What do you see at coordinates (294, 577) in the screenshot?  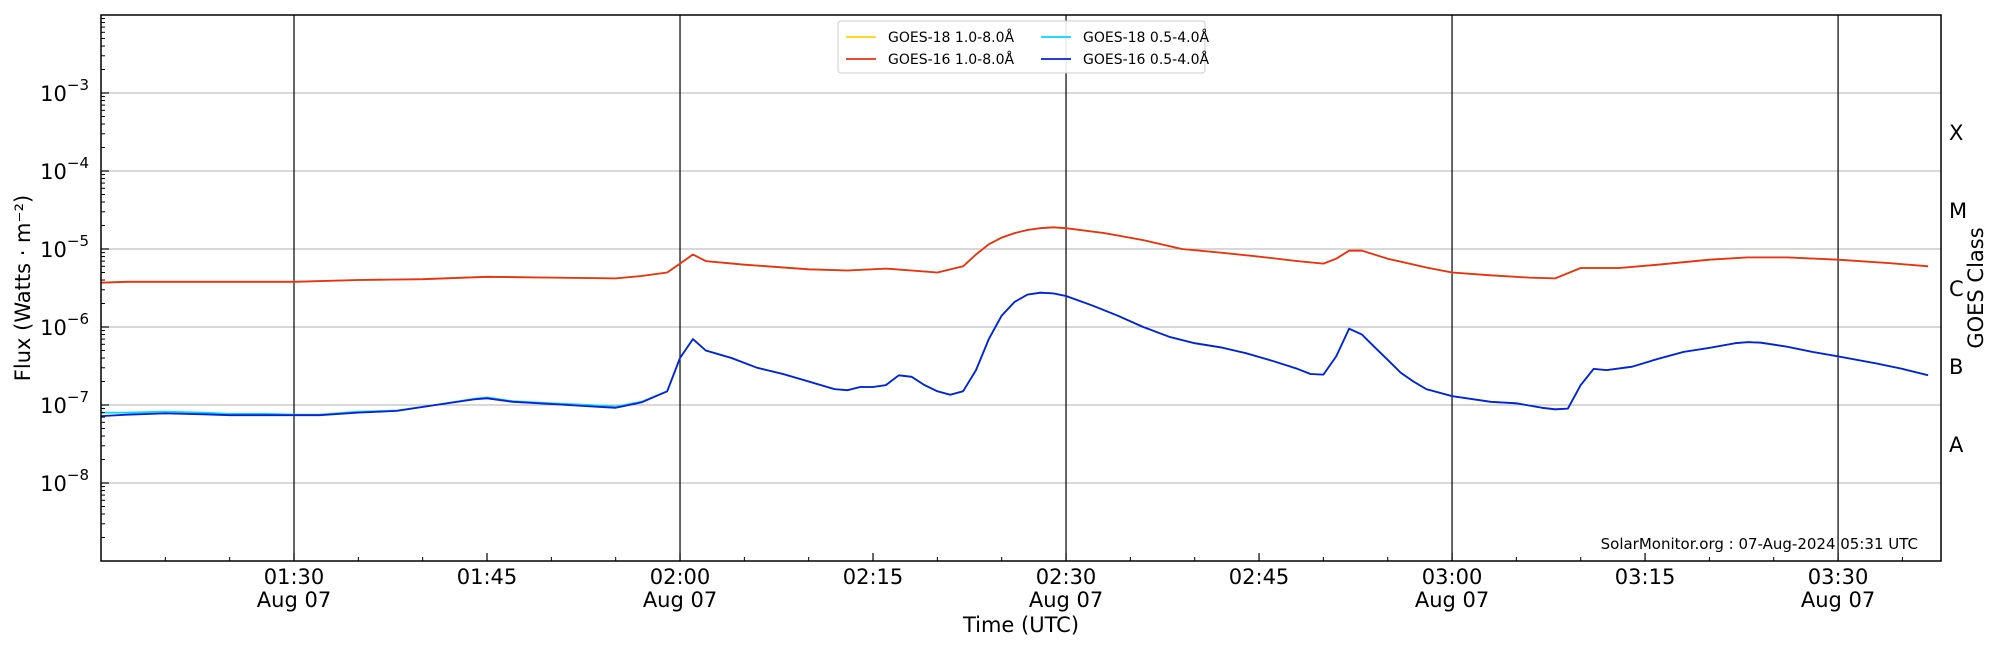 I see `x-tick-label: 01:30` at bounding box center [294, 577].